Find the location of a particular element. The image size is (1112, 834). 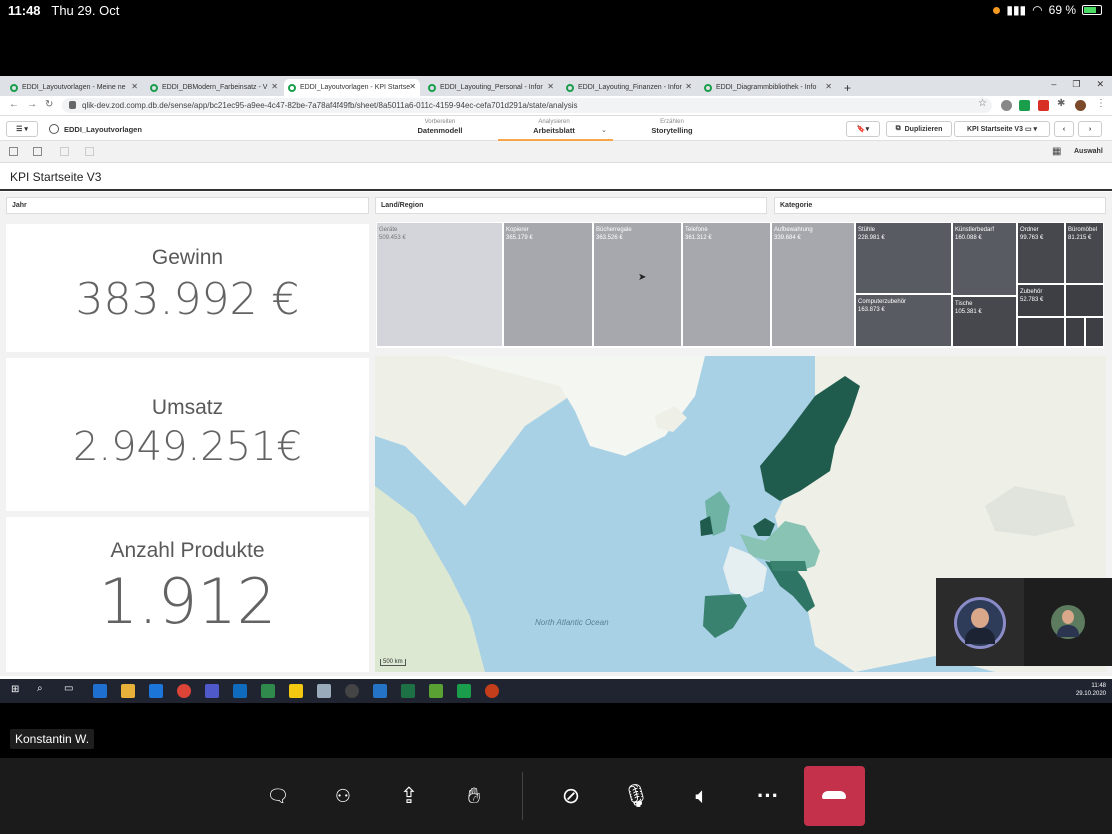

outlook-icon is located at coordinates (240, 691).